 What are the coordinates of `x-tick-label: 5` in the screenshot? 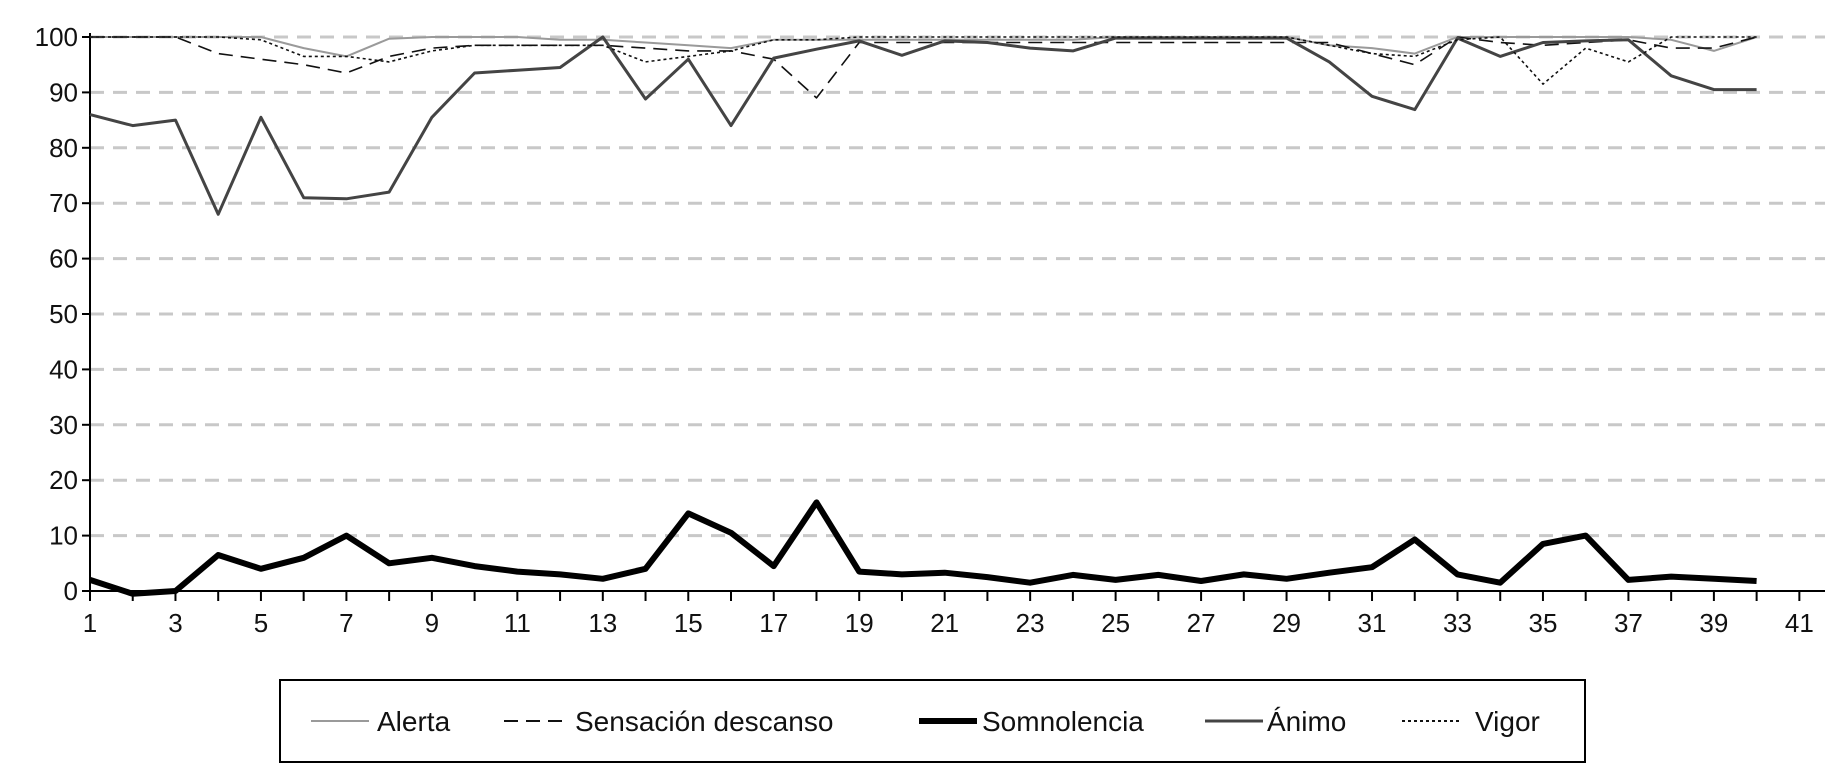 It's located at (261, 623).